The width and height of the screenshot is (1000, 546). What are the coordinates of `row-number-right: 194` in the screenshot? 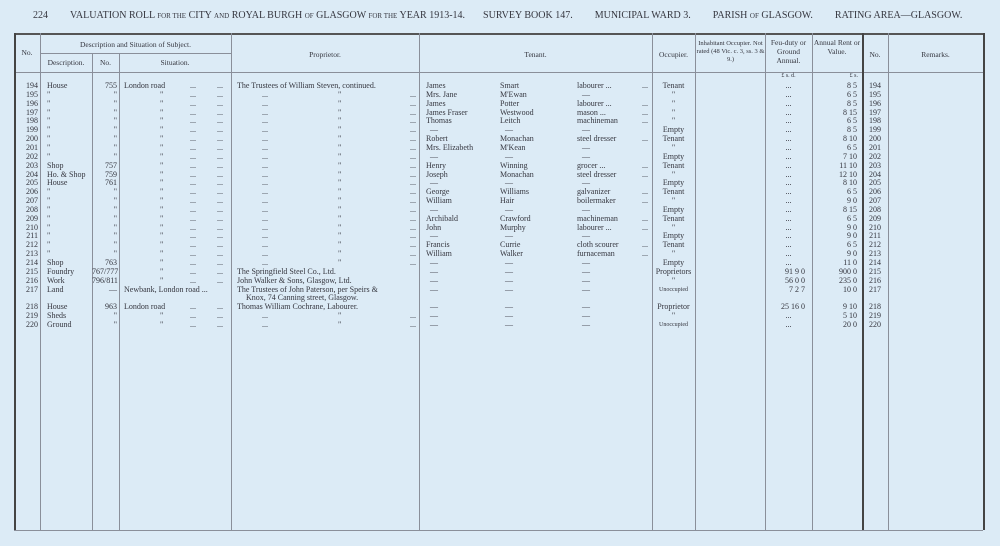 It's located at (875, 85).